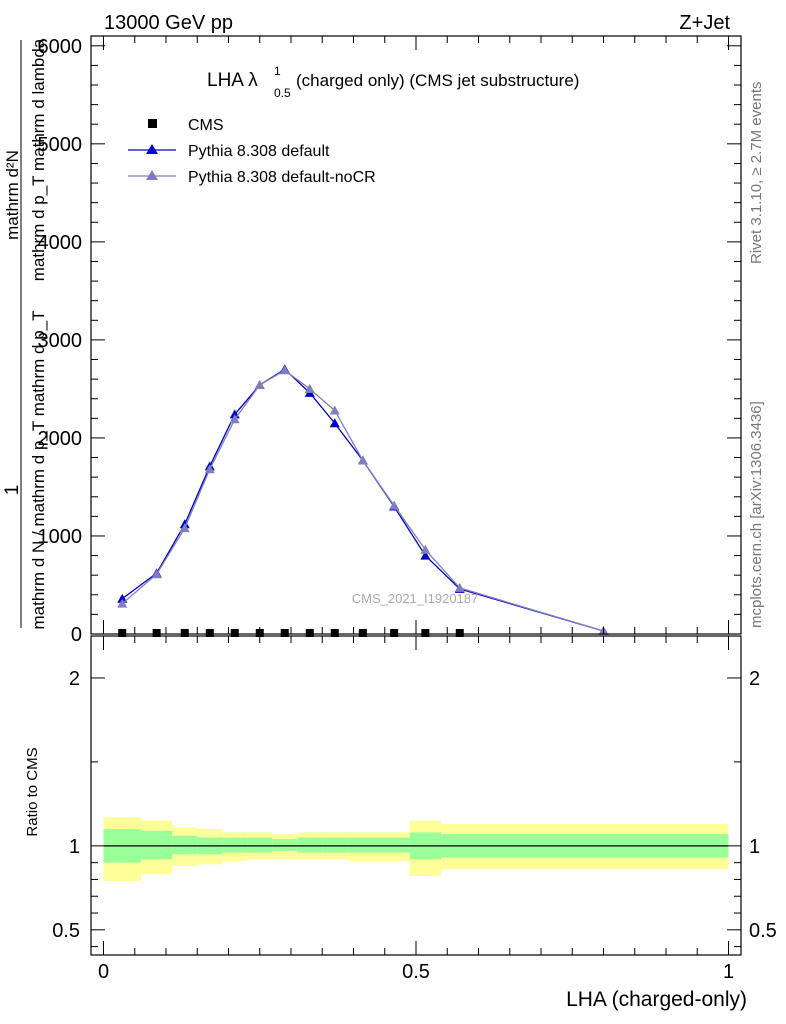 The height and width of the screenshot is (1024, 786). I want to click on legend-nocr-label: Pythia 8.308 default-noCR, so click(282, 177).